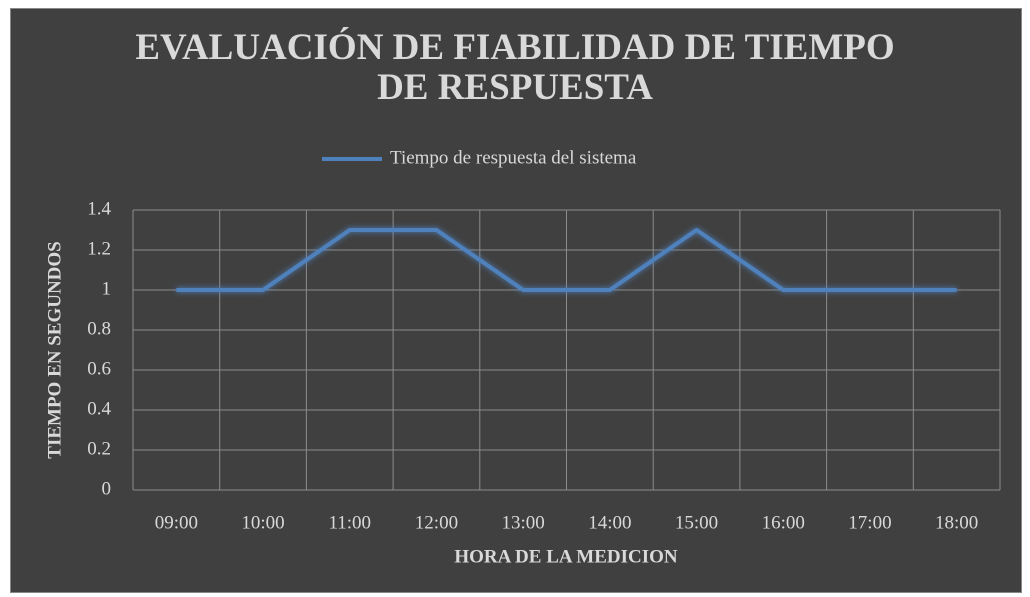 This screenshot has width=1030, height=597. What do you see at coordinates (869, 522) in the screenshot?
I see `x-tick-label: 17:00` at bounding box center [869, 522].